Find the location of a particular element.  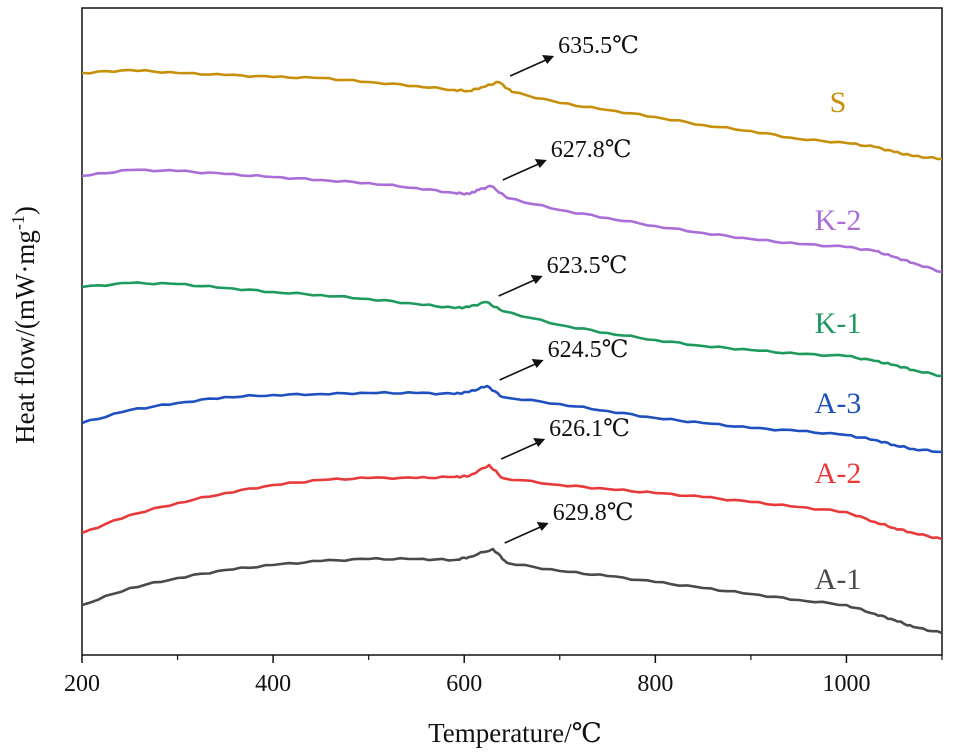

x-tick-label: 800 is located at coordinates (655, 684).